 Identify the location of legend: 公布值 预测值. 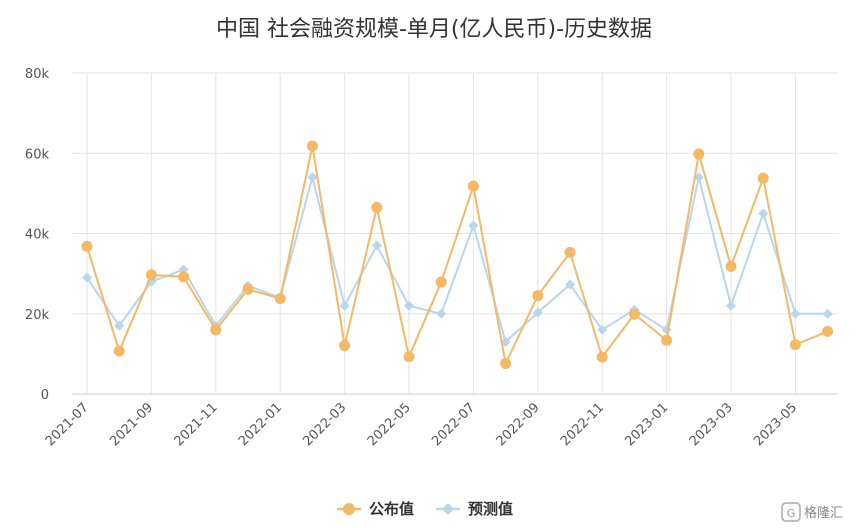
(425, 509).